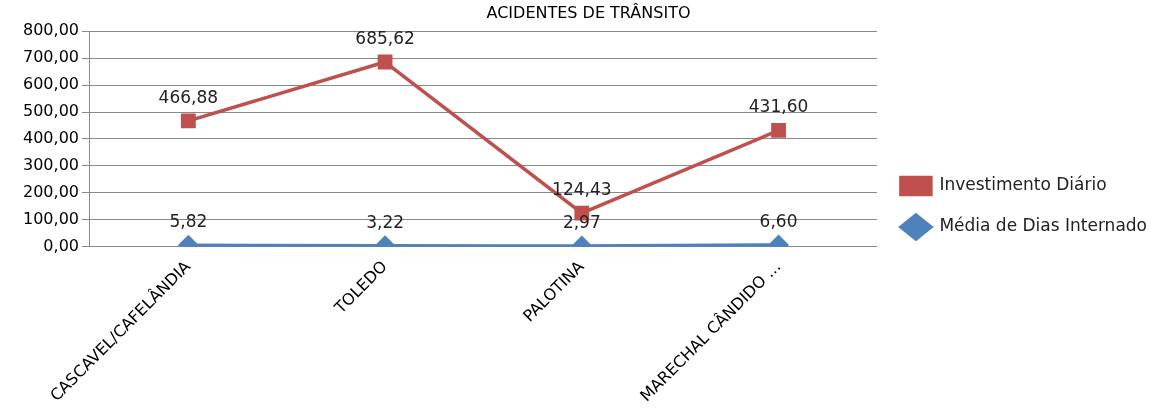  Describe the element at coordinates (778, 106) in the screenshot. I see `data-label: 431,60` at that location.